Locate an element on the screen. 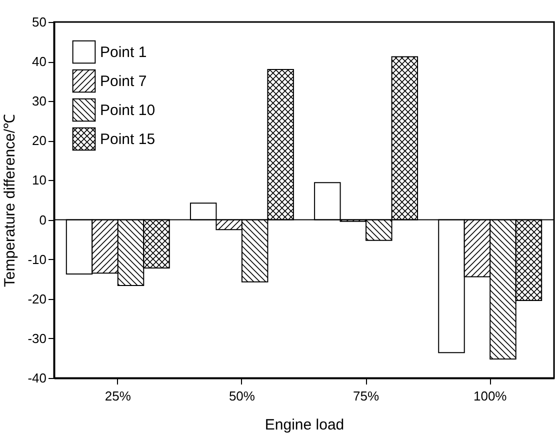 The image size is (555, 436). y-tick-label: -20 is located at coordinates (37, 298).